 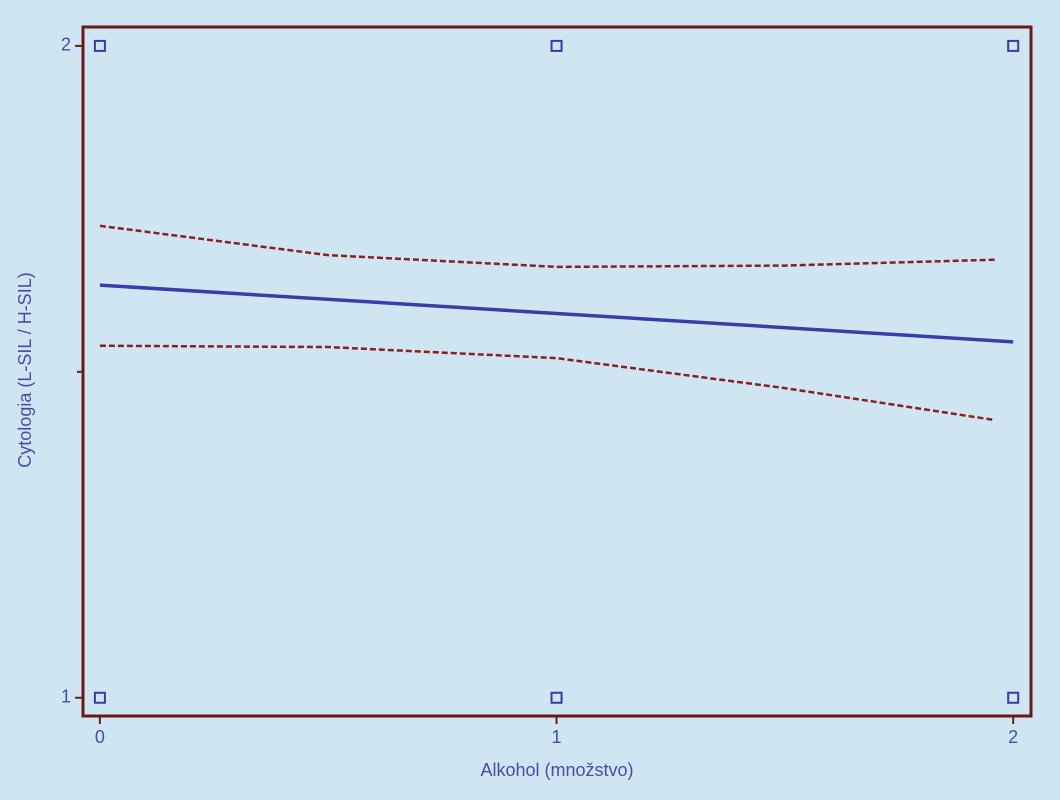 What do you see at coordinates (1013, 737) in the screenshot?
I see `x-tick-label: 2` at bounding box center [1013, 737].